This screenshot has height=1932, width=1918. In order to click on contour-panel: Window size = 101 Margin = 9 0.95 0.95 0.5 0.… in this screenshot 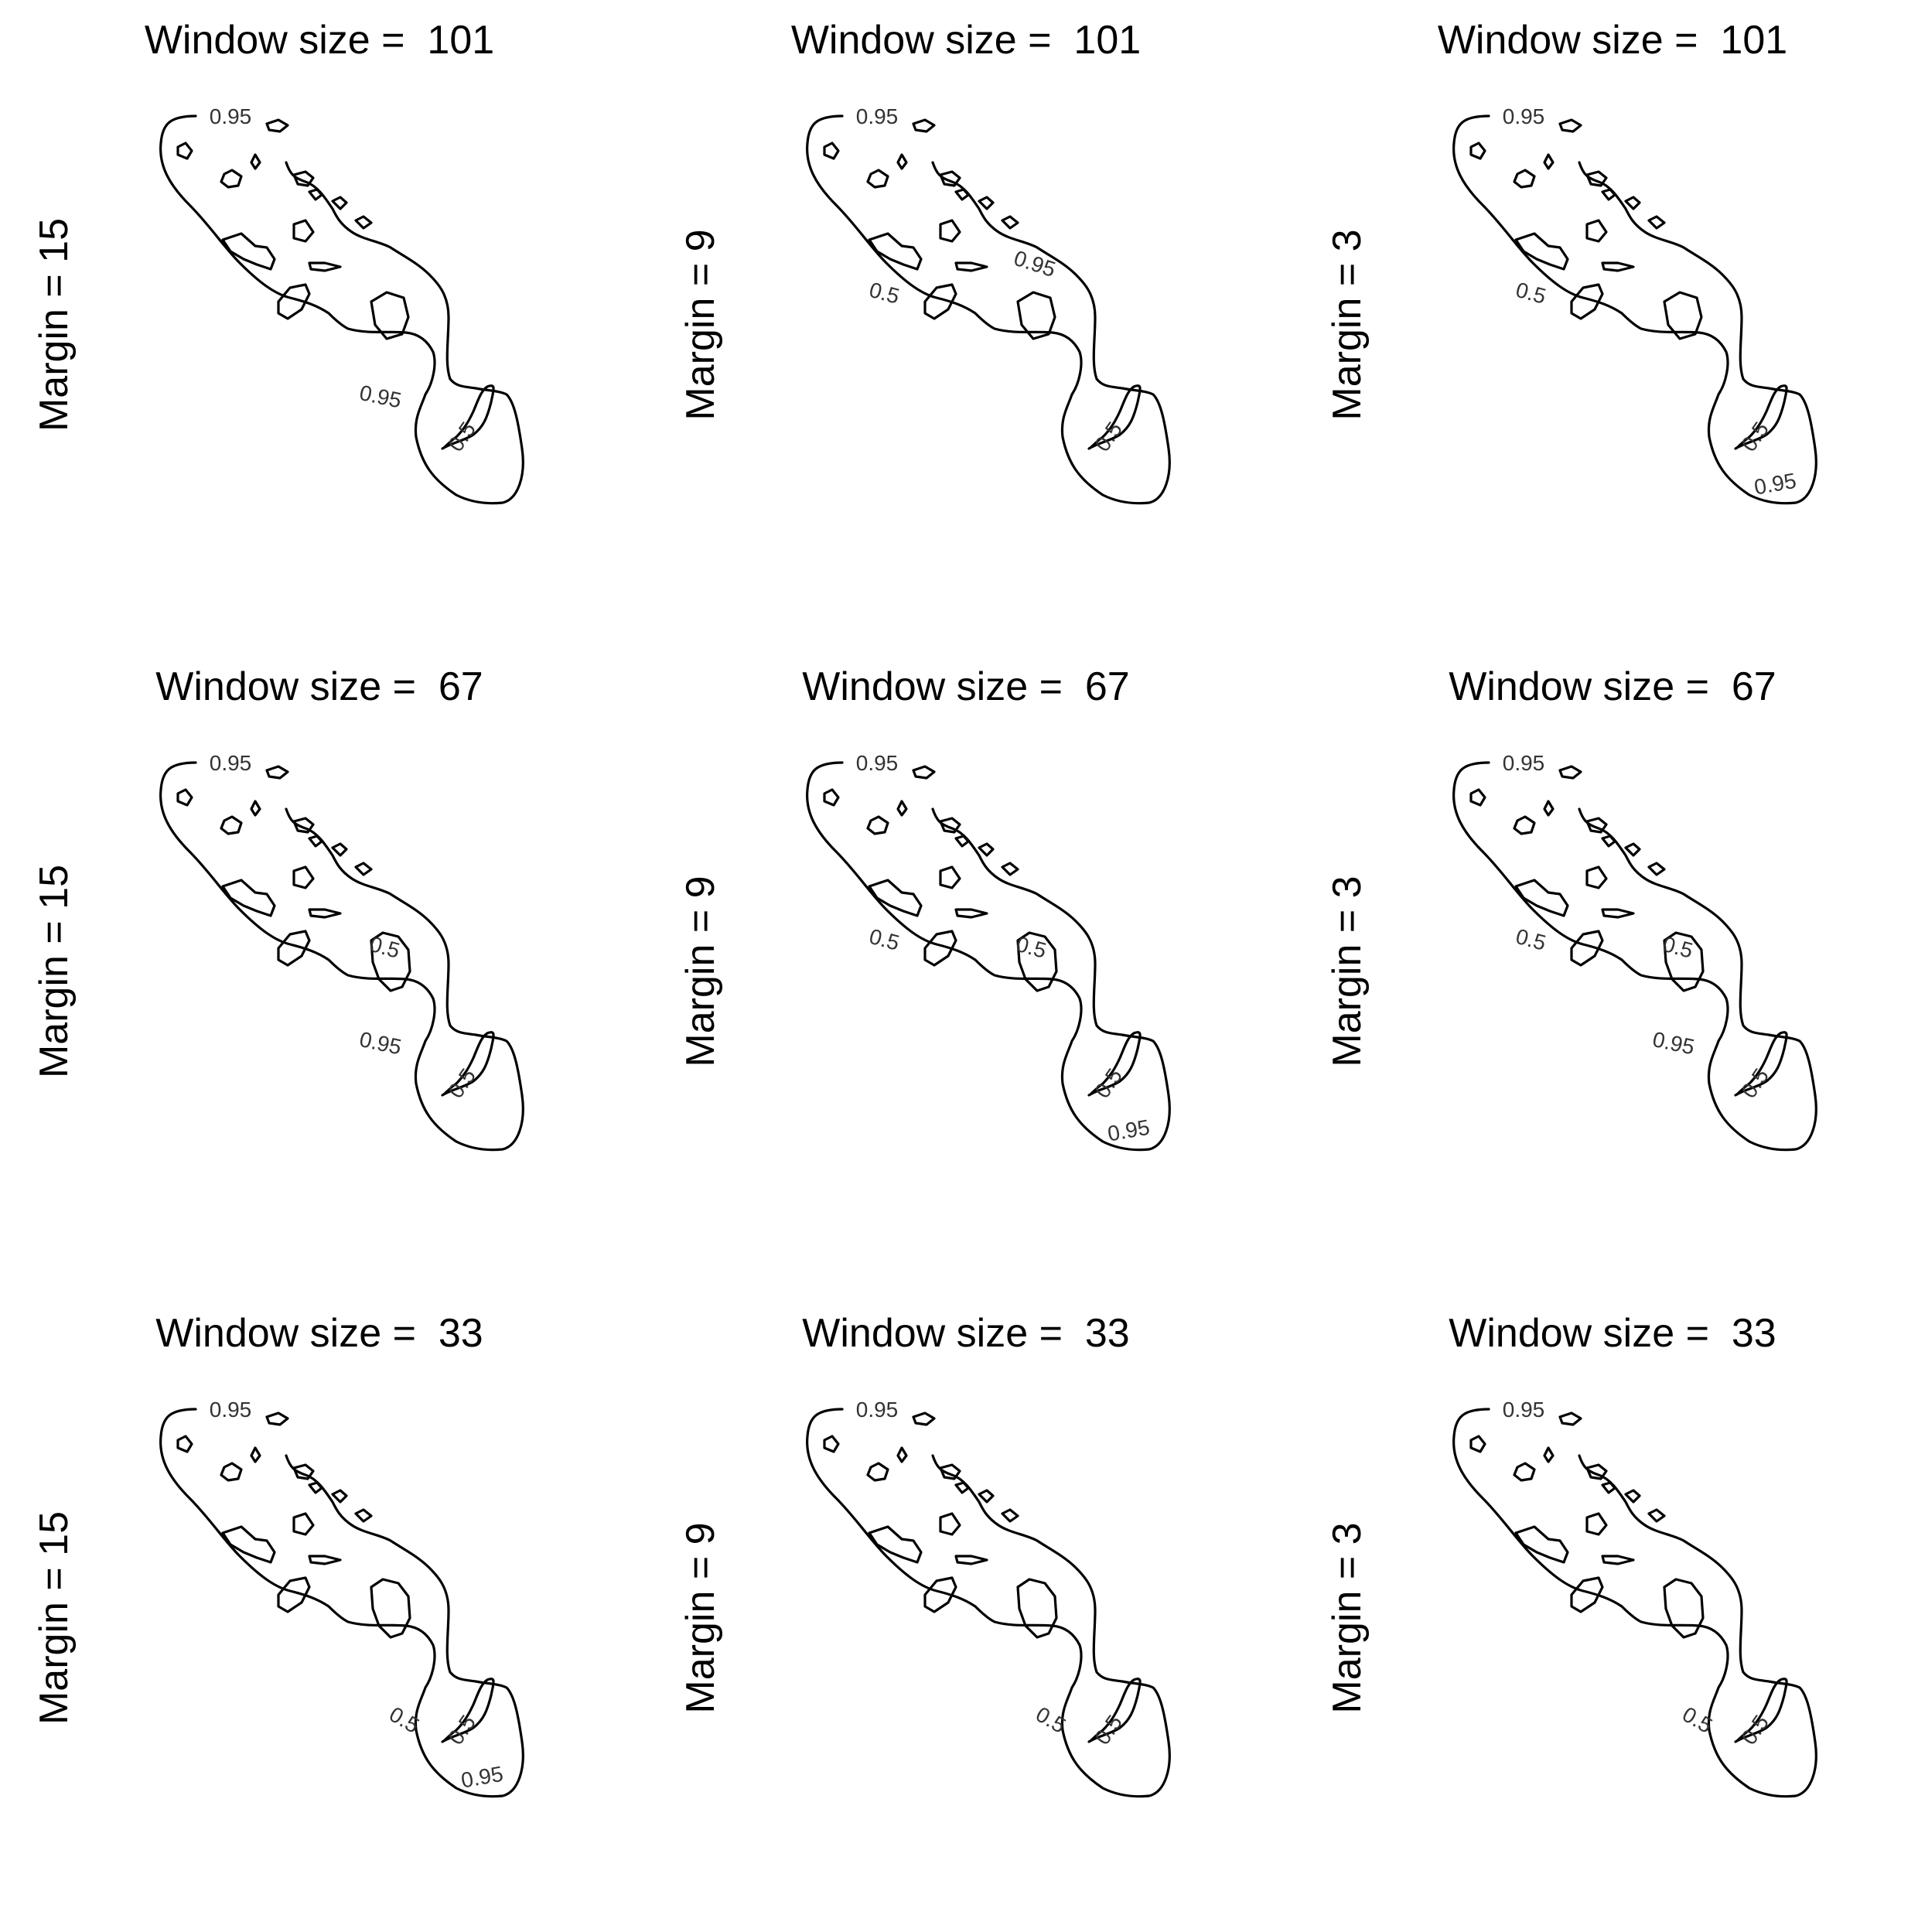, I will do `click(966, 319)`.